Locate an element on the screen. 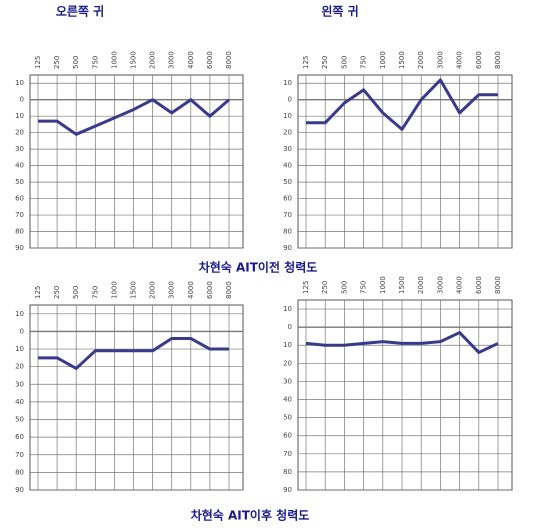 This screenshot has height=529, width=537. row-caption: 차현숙 AIT이전 청력도 is located at coordinates (258, 267).